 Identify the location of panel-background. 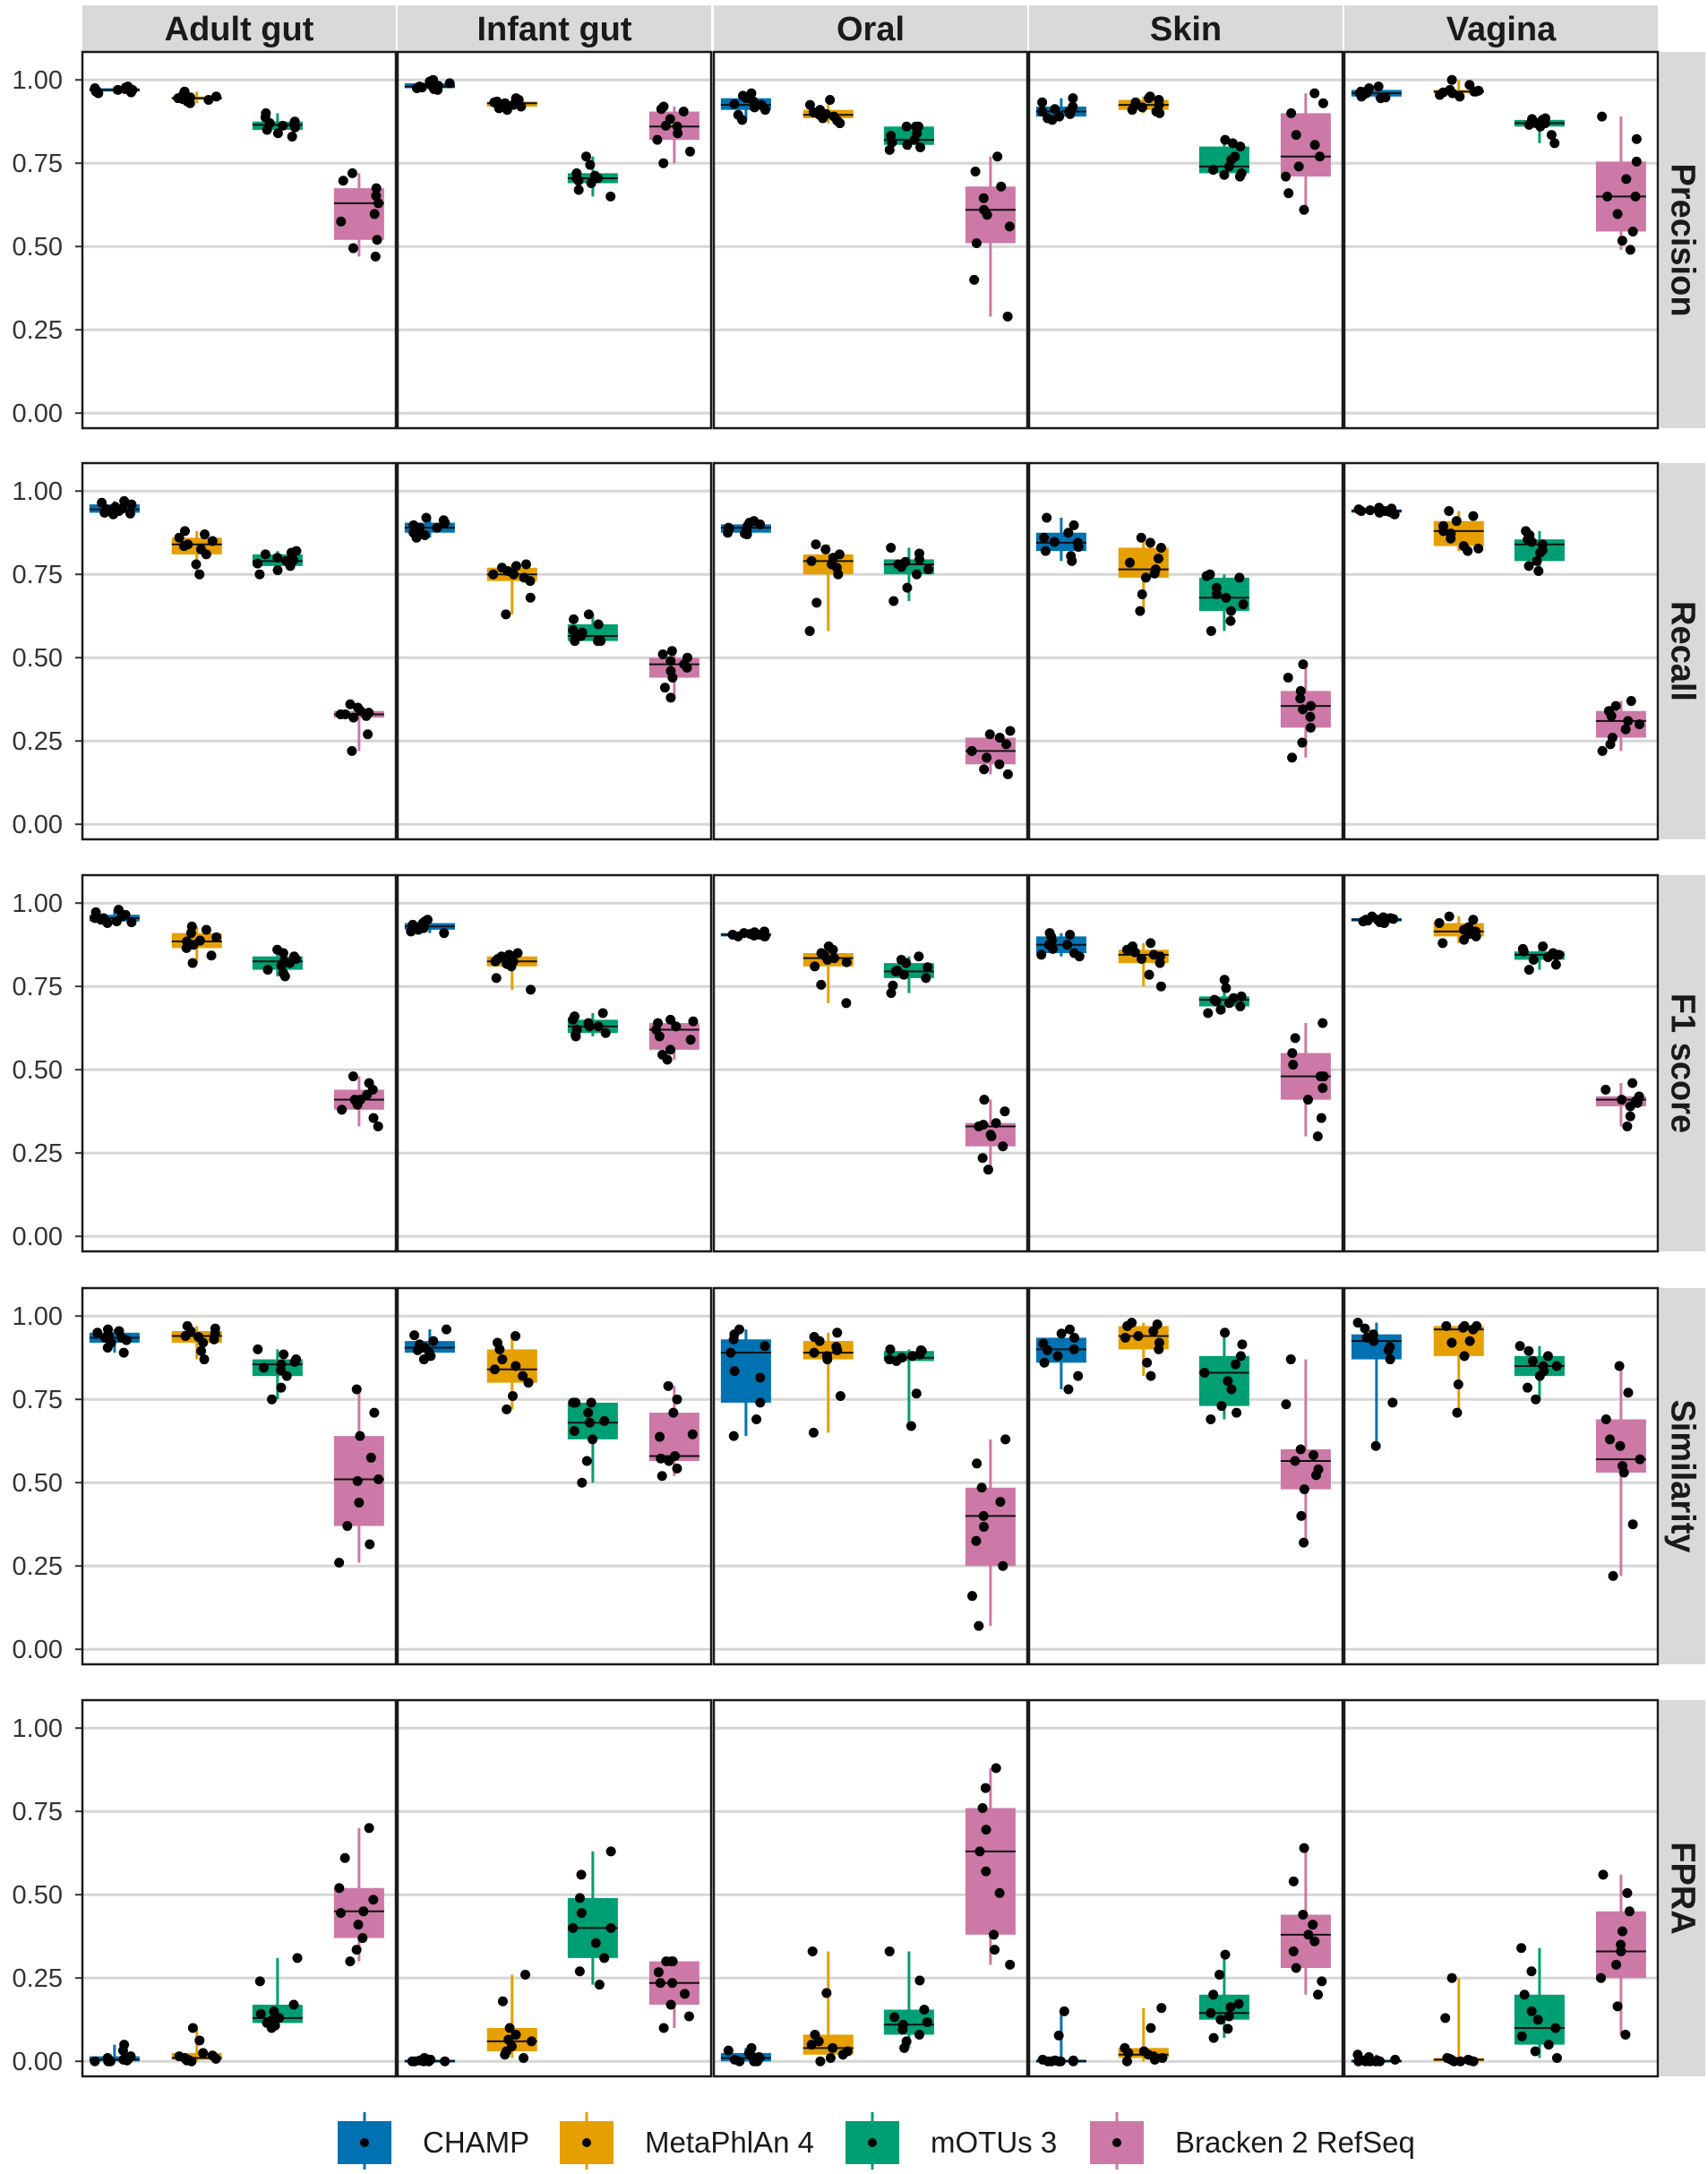
(239, 1063).